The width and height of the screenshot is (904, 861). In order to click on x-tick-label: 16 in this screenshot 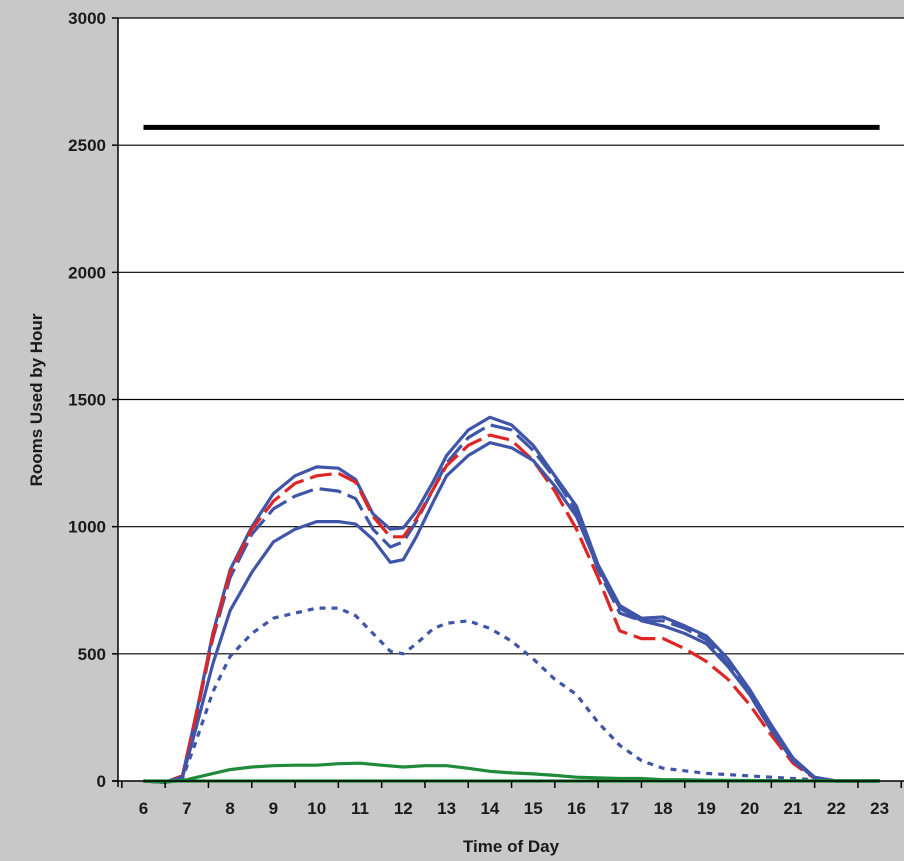, I will do `click(576, 808)`.